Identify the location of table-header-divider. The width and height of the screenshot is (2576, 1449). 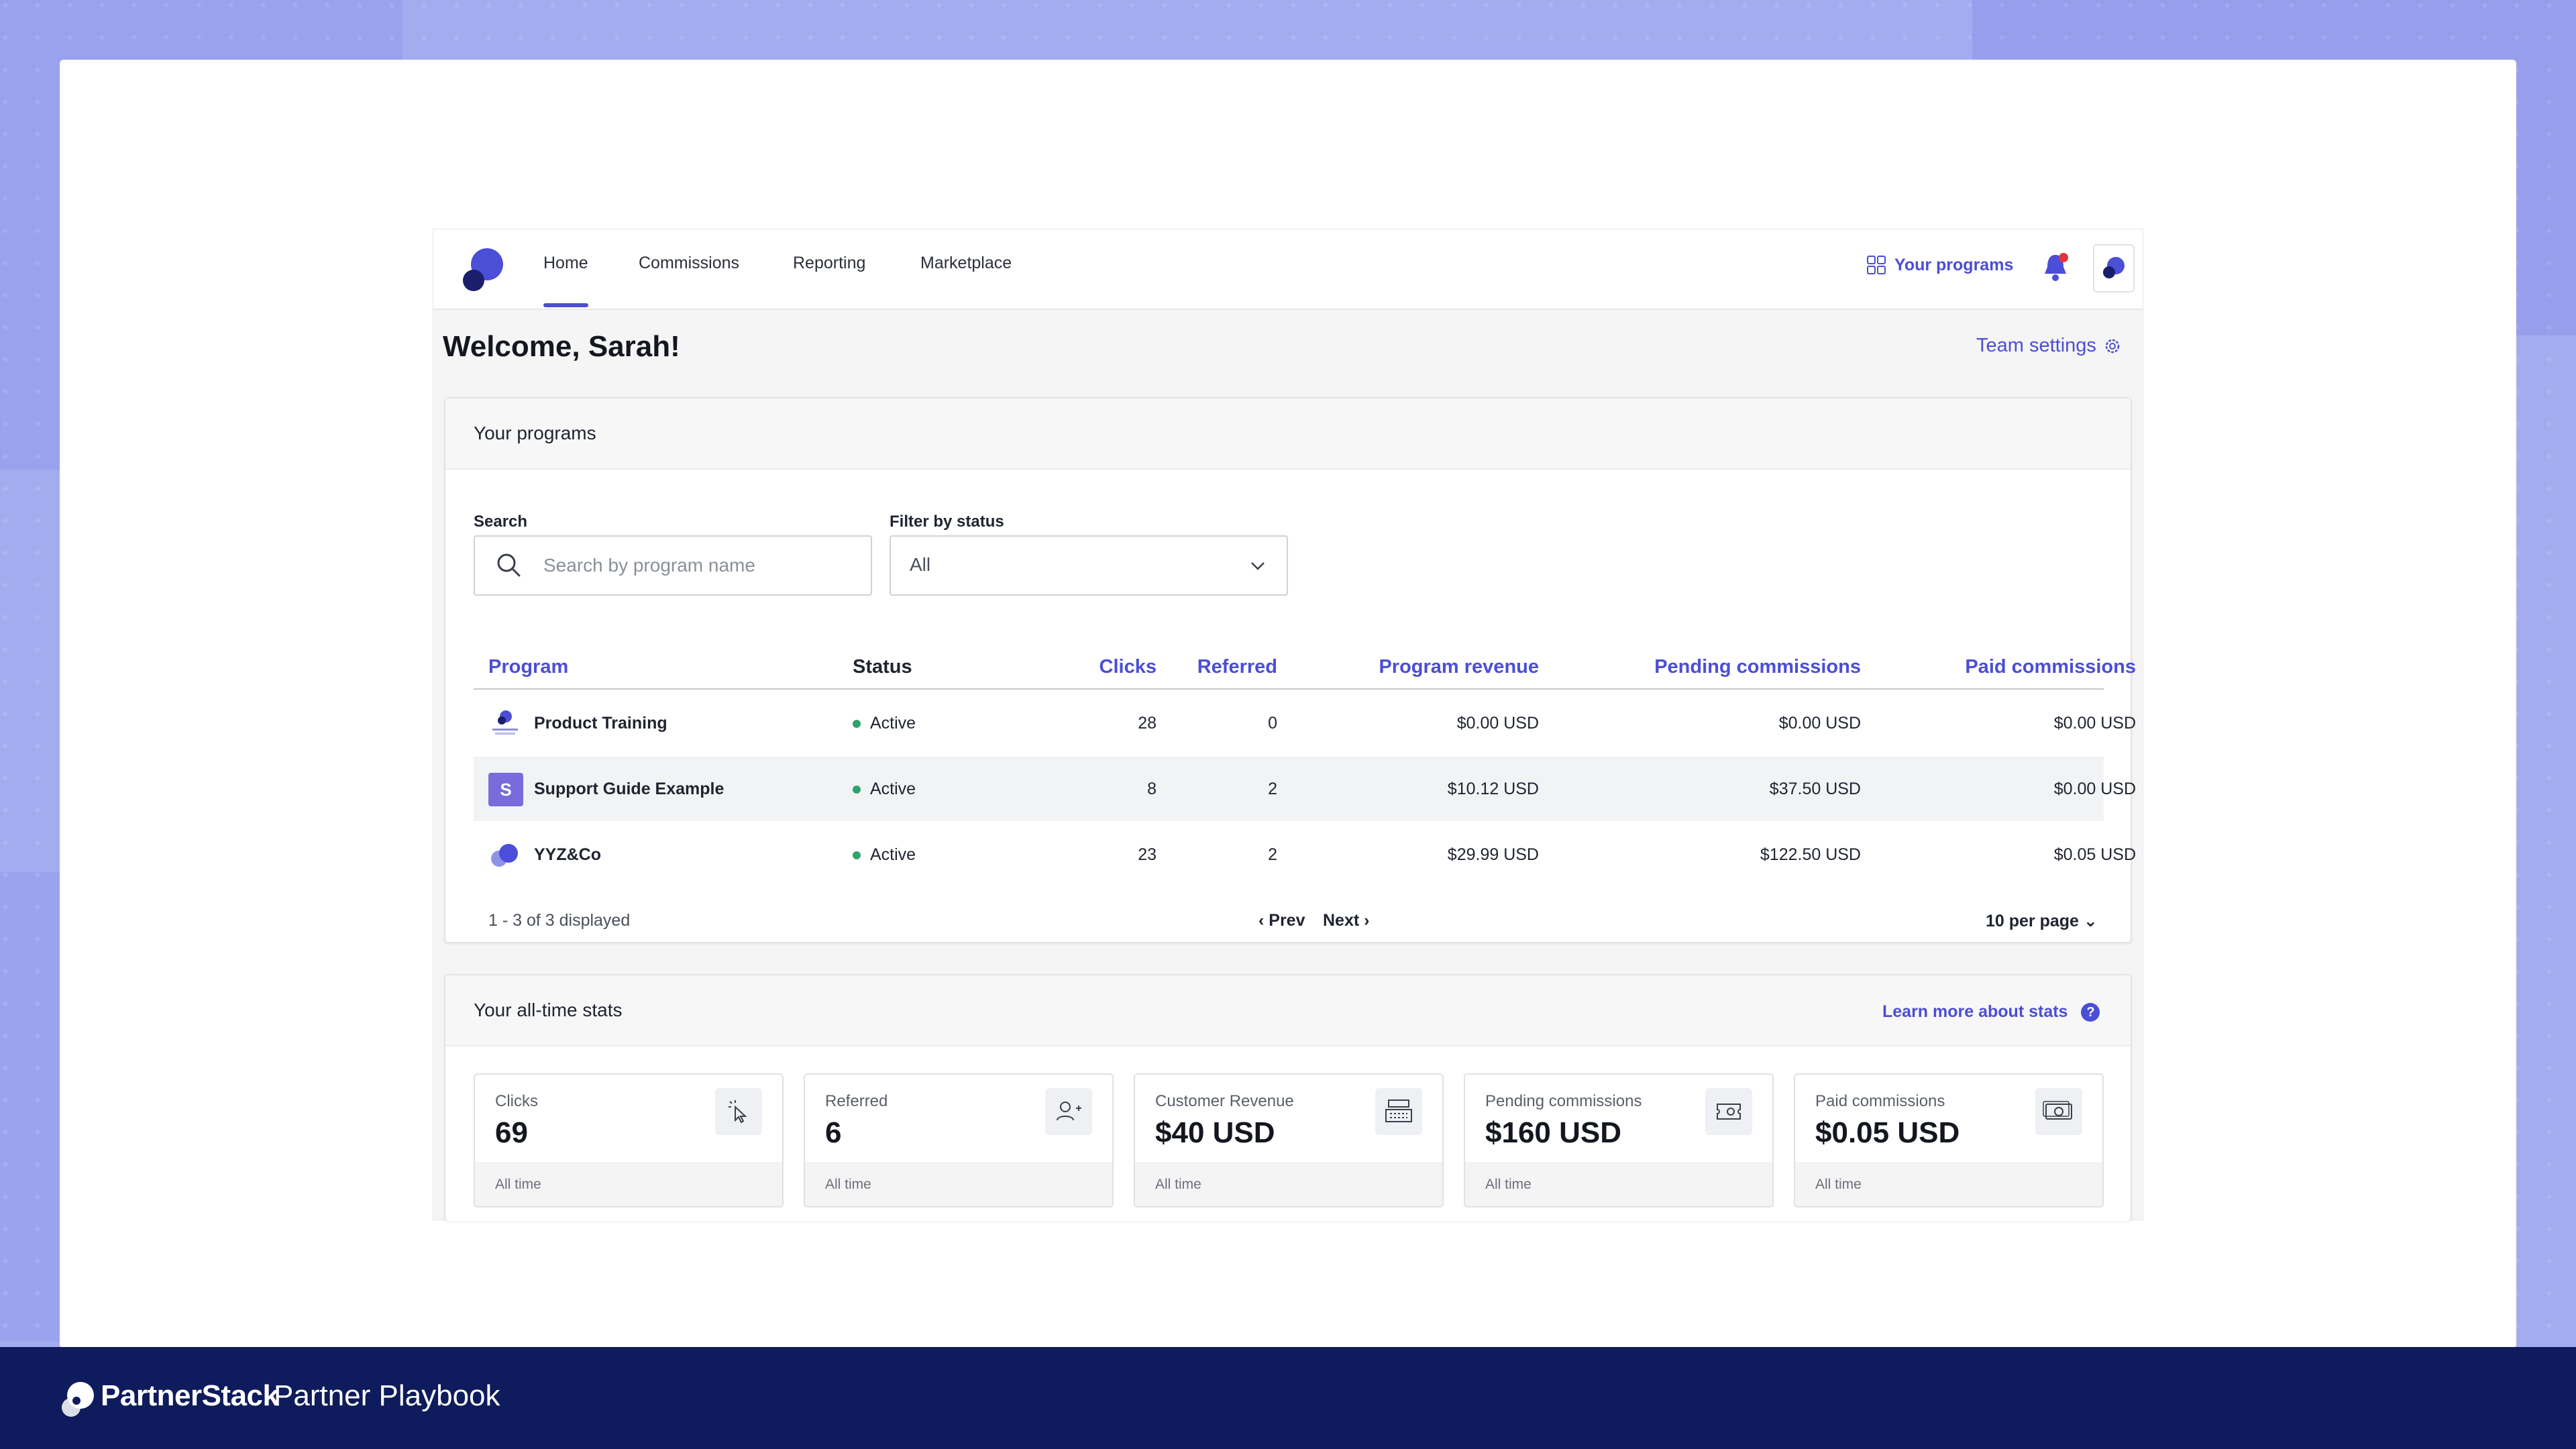
(1289, 689).